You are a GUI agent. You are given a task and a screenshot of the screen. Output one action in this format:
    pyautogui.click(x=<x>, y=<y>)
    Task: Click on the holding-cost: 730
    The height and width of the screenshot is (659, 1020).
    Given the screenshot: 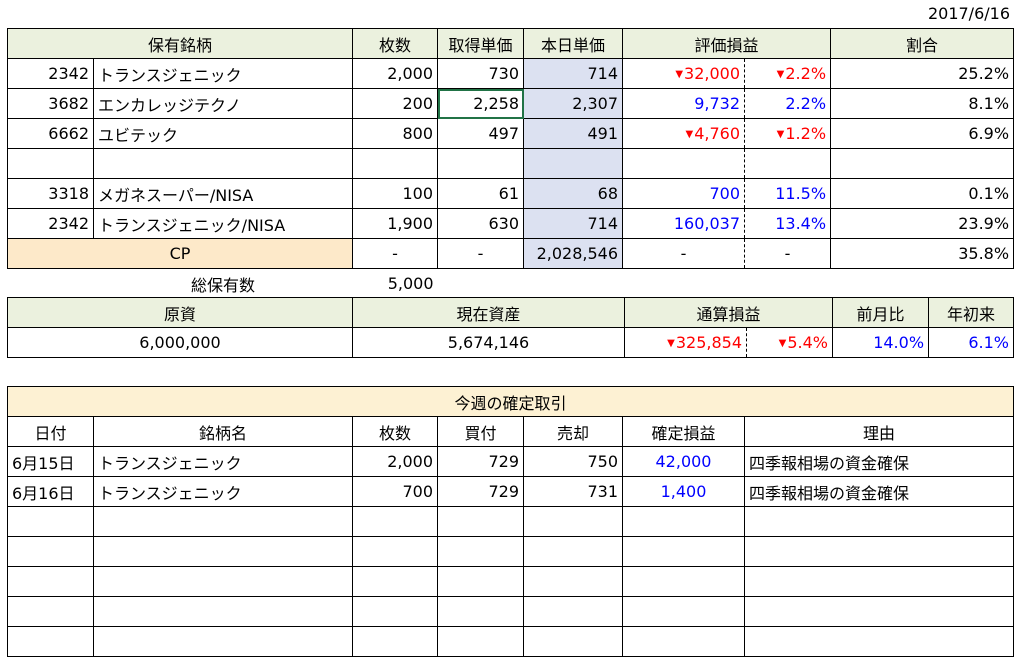 What is the action you would take?
    pyautogui.click(x=481, y=73)
    